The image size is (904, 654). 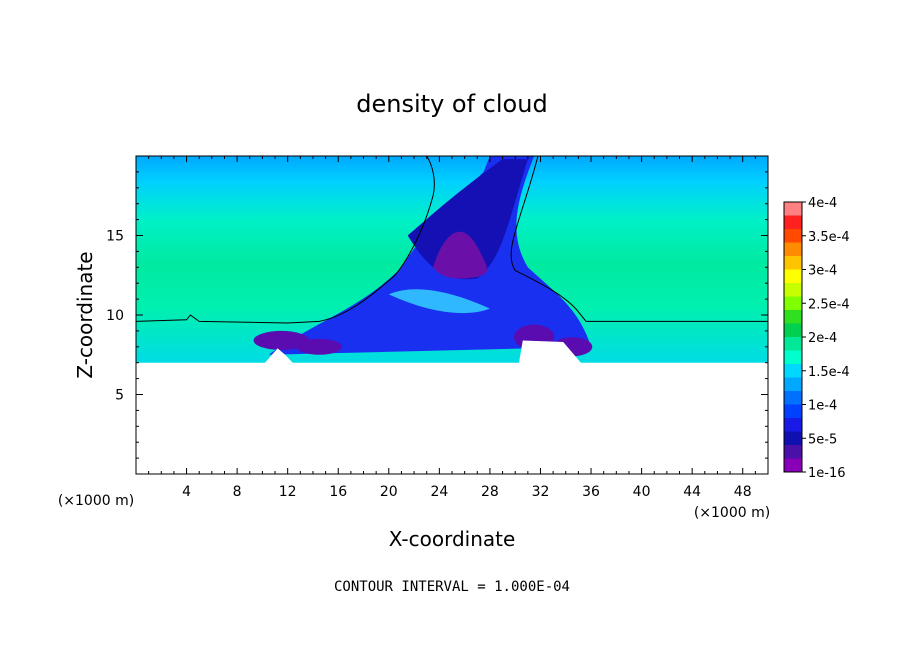 I want to click on plume-core, so click(x=467, y=219).